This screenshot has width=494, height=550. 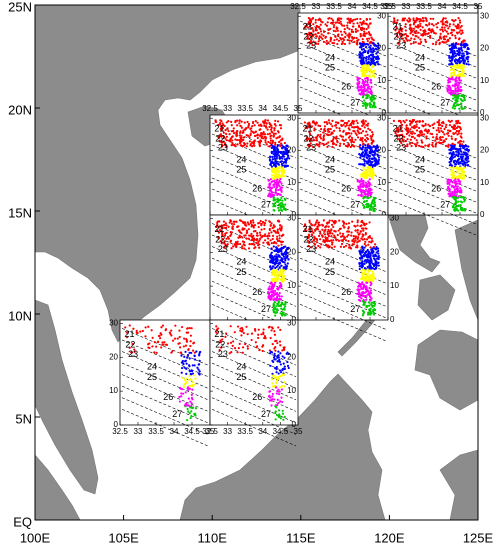 I want to click on density-label: 23, so click(x=311, y=249).